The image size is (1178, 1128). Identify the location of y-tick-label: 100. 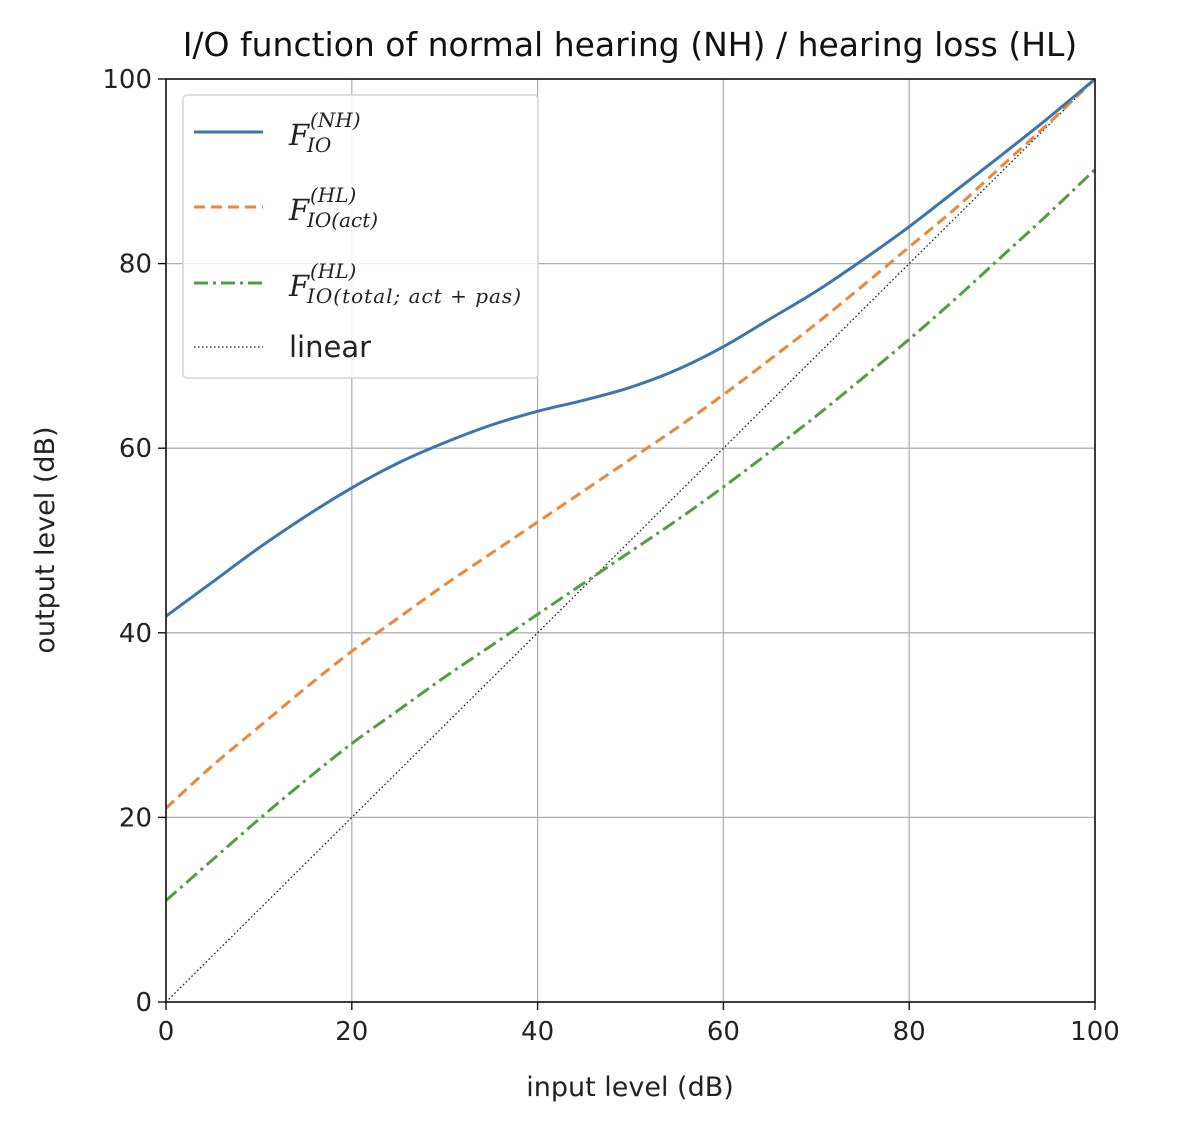
(127, 80).